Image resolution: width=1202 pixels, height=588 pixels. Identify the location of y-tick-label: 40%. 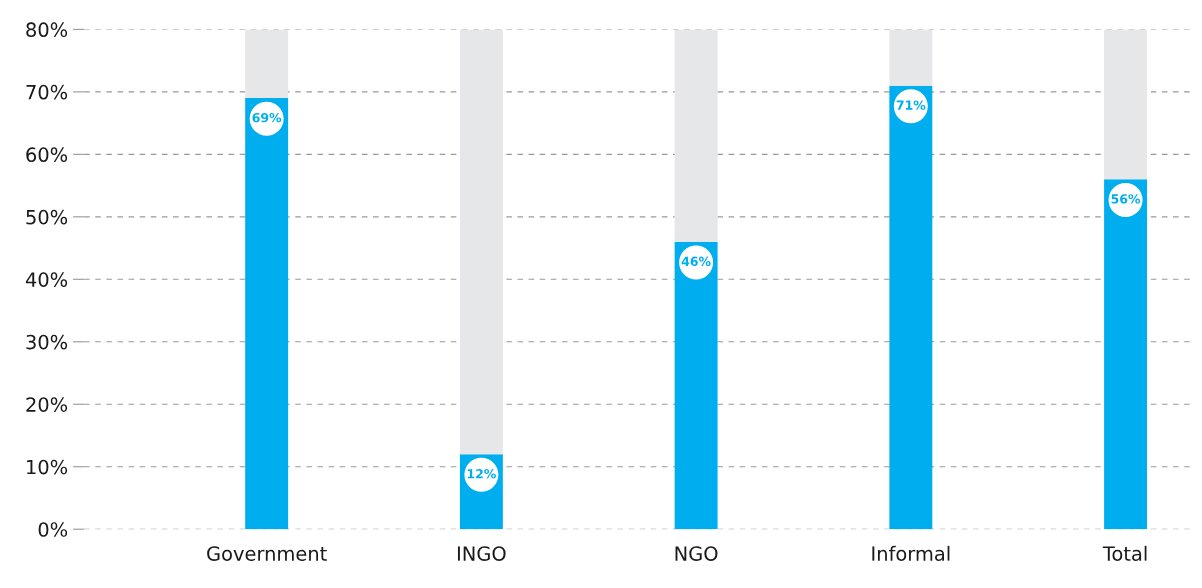
(46, 279).